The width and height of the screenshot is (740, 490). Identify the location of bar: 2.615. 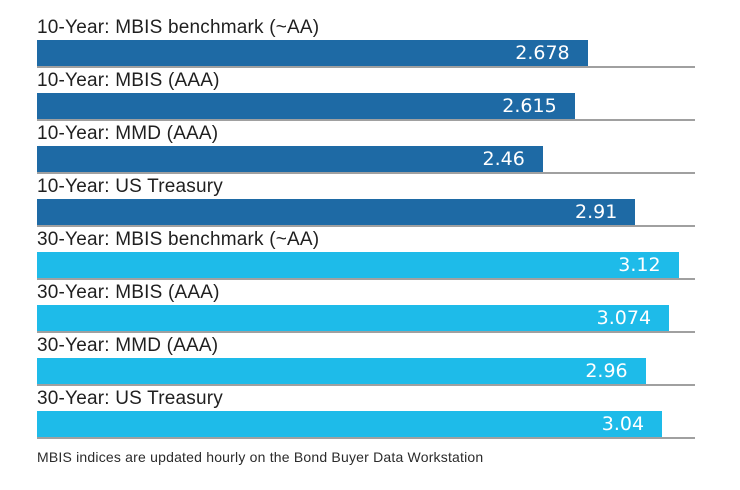
(306, 106).